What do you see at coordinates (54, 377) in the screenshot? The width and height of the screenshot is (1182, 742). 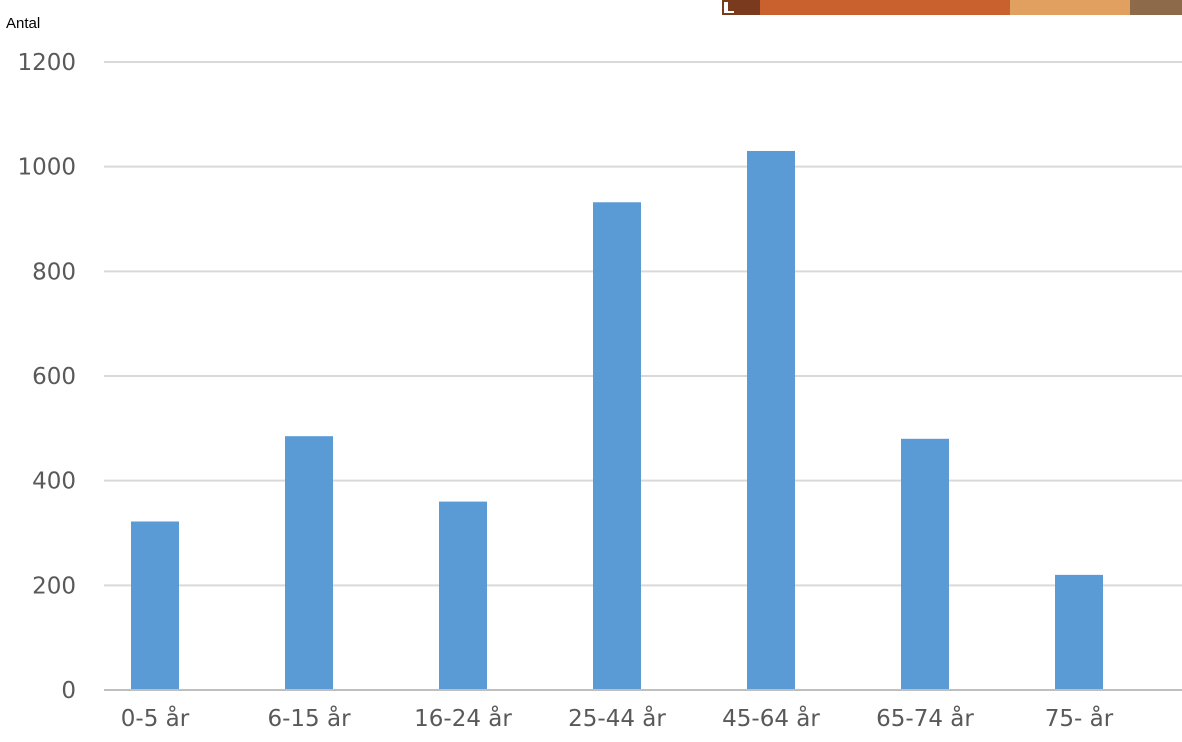 I see `y-tick-label: 600` at bounding box center [54, 377].